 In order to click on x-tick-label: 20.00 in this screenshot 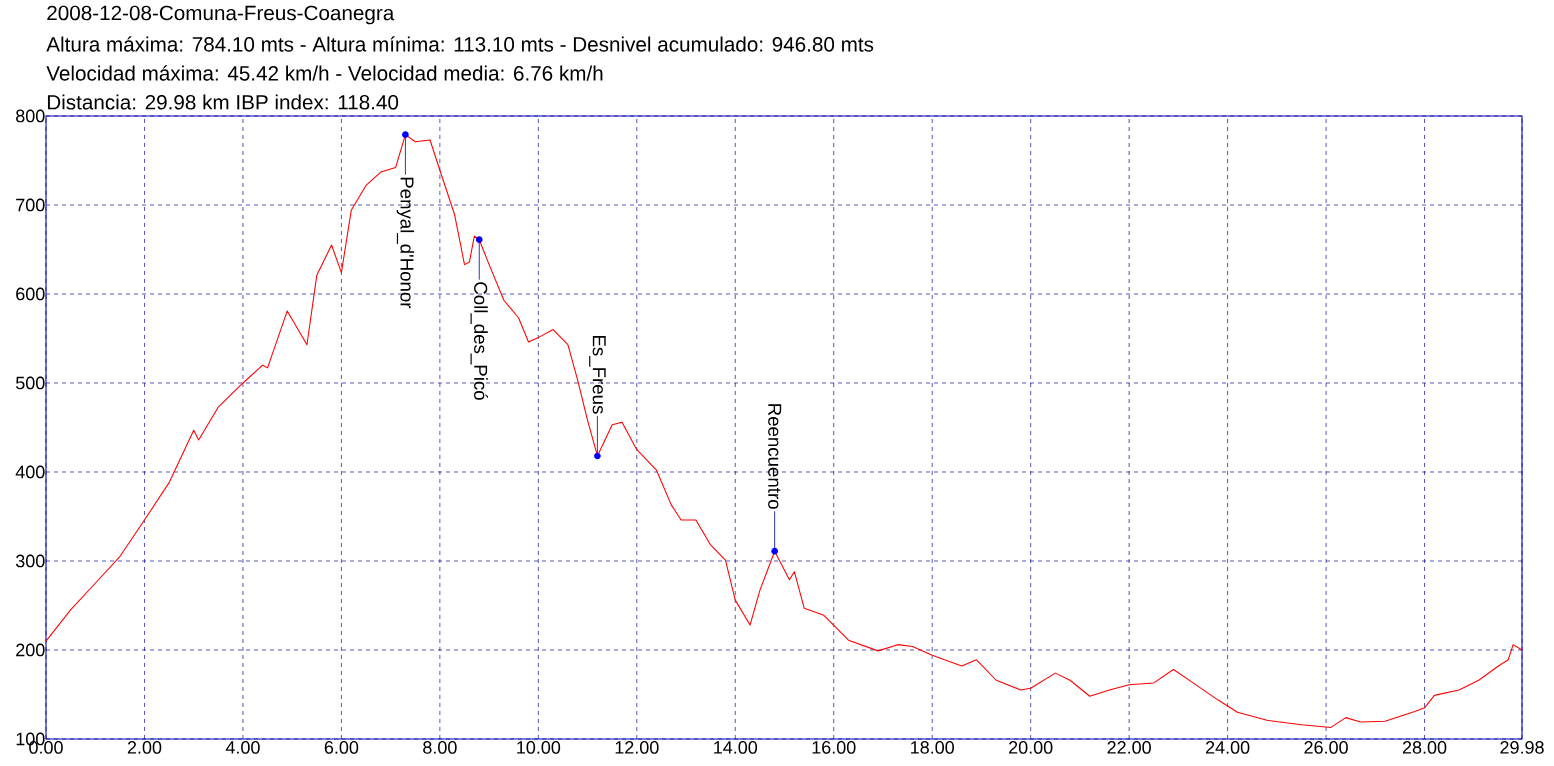, I will do `click(1031, 747)`.